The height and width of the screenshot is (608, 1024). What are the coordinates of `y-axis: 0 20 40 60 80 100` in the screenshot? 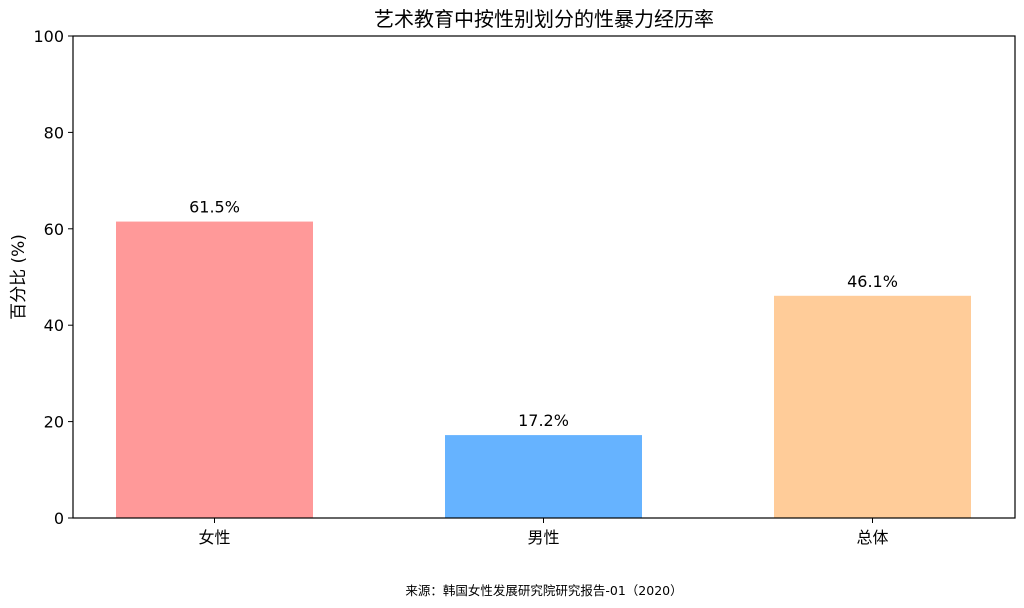 It's located at (53, 277).